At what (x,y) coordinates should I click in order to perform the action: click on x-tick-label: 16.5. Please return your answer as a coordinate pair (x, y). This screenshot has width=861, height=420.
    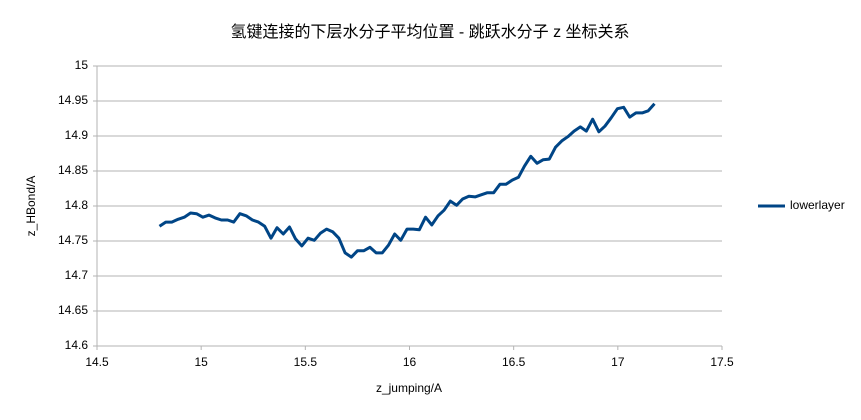
    Looking at the image, I should click on (514, 362).